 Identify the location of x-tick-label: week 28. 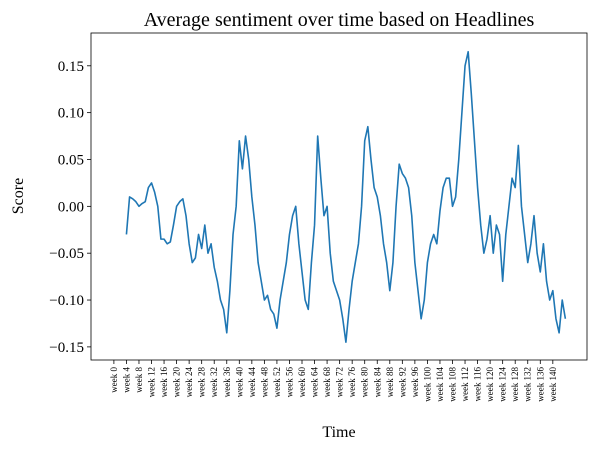
(202, 382).